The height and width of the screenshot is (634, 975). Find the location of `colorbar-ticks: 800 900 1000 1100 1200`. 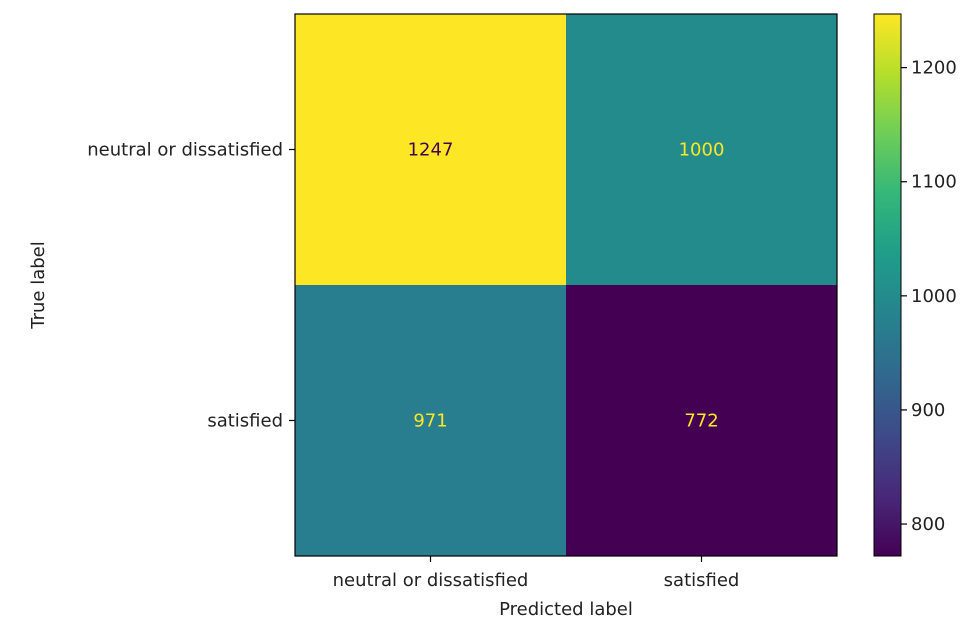

colorbar-ticks: 800 900 1000 1100 1200 is located at coordinates (929, 296).